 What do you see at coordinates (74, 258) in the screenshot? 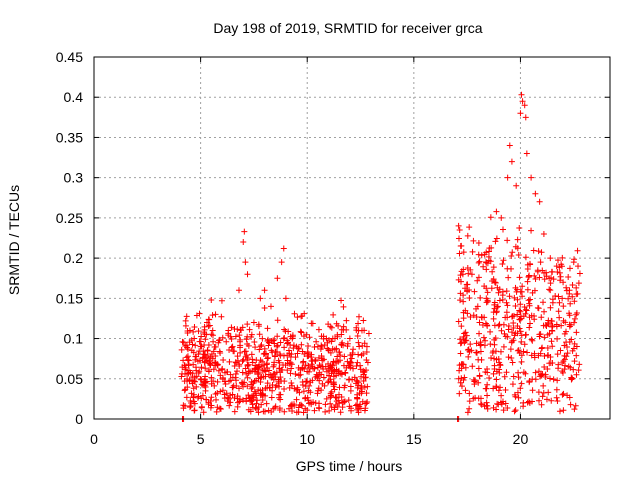
I see `y-tick-label: 0.2` at bounding box center [74, 258].